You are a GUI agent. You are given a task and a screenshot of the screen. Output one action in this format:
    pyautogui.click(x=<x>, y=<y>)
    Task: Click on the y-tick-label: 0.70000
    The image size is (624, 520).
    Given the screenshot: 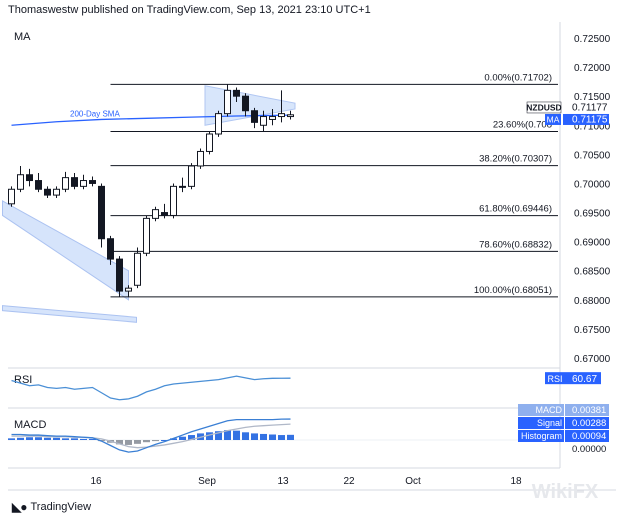 What is the action you would take?
    pyautogui.click(x=592, y=184)
    